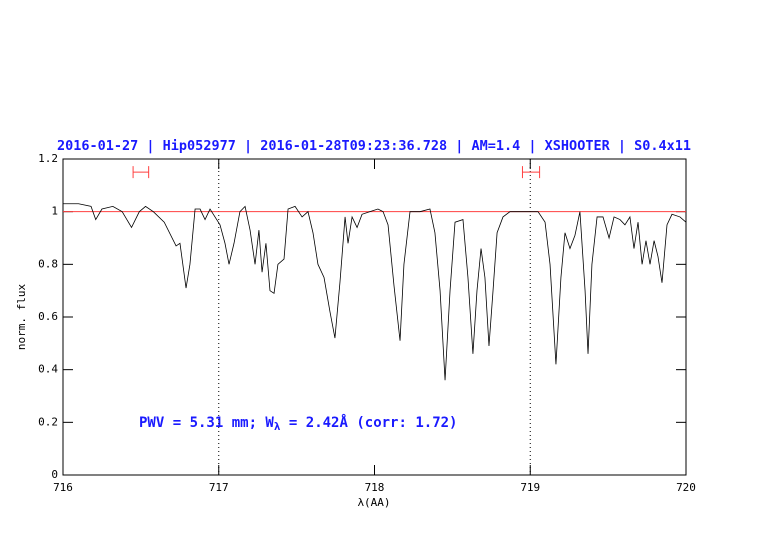 The height and width of the screenshot is (542, 782). What do you see at coordinates (373, 502) in the screenshot?
I see `x-axis-label: λ(AA)` at bounding box center [373, 502].